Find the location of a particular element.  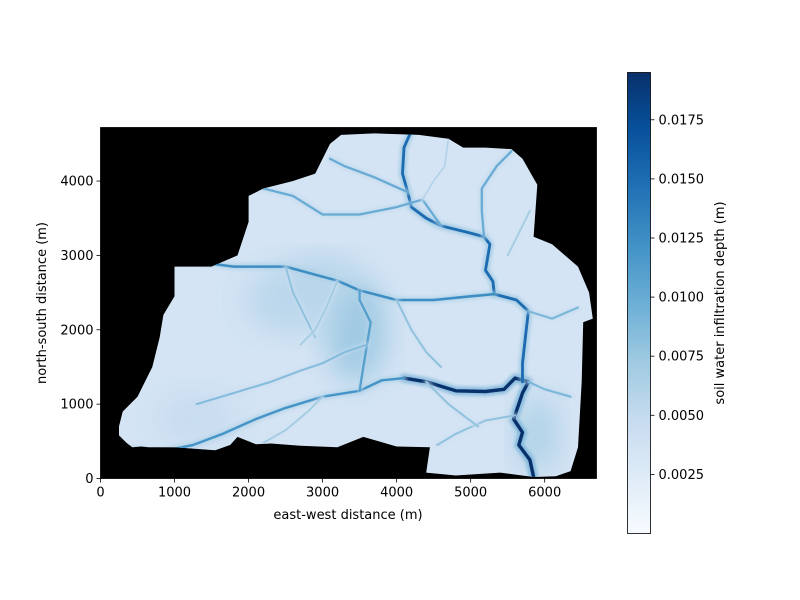

y-tick-label: 3000 is located at coordinates (76, 256).